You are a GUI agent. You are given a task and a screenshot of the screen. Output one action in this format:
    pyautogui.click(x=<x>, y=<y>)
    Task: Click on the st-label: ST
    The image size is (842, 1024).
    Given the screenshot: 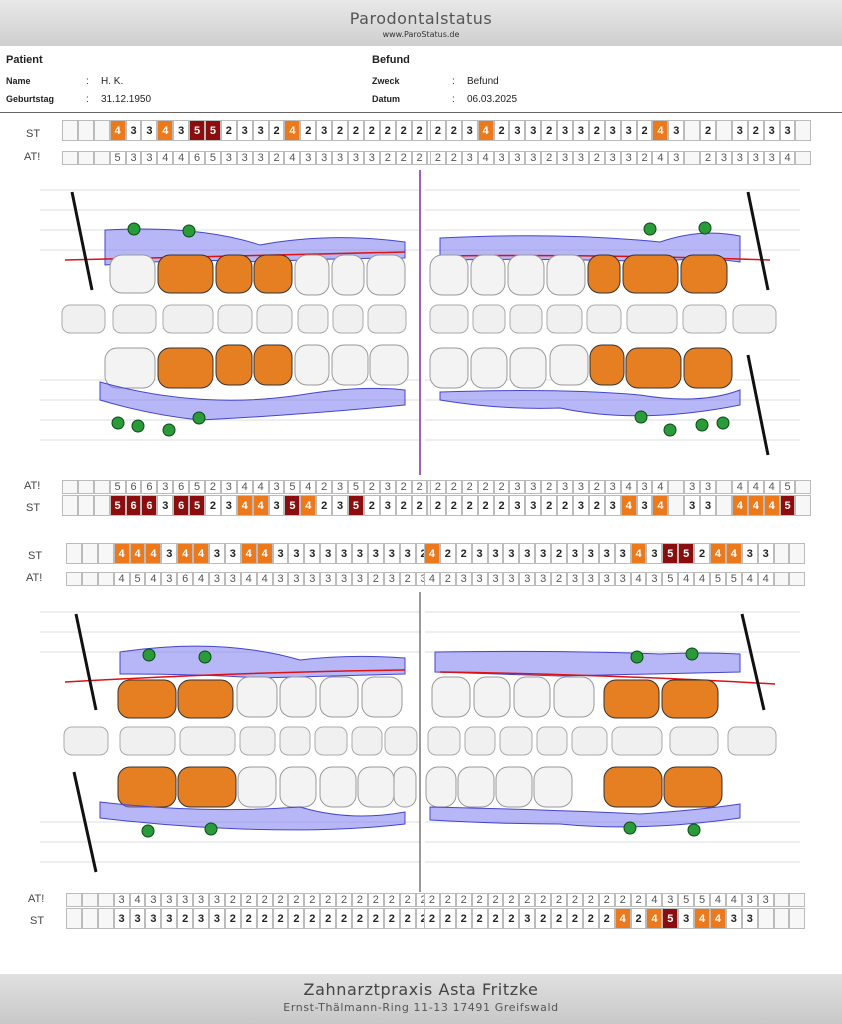 What is the action you would take?
    pyautogui.click(x=37, y=921)
    